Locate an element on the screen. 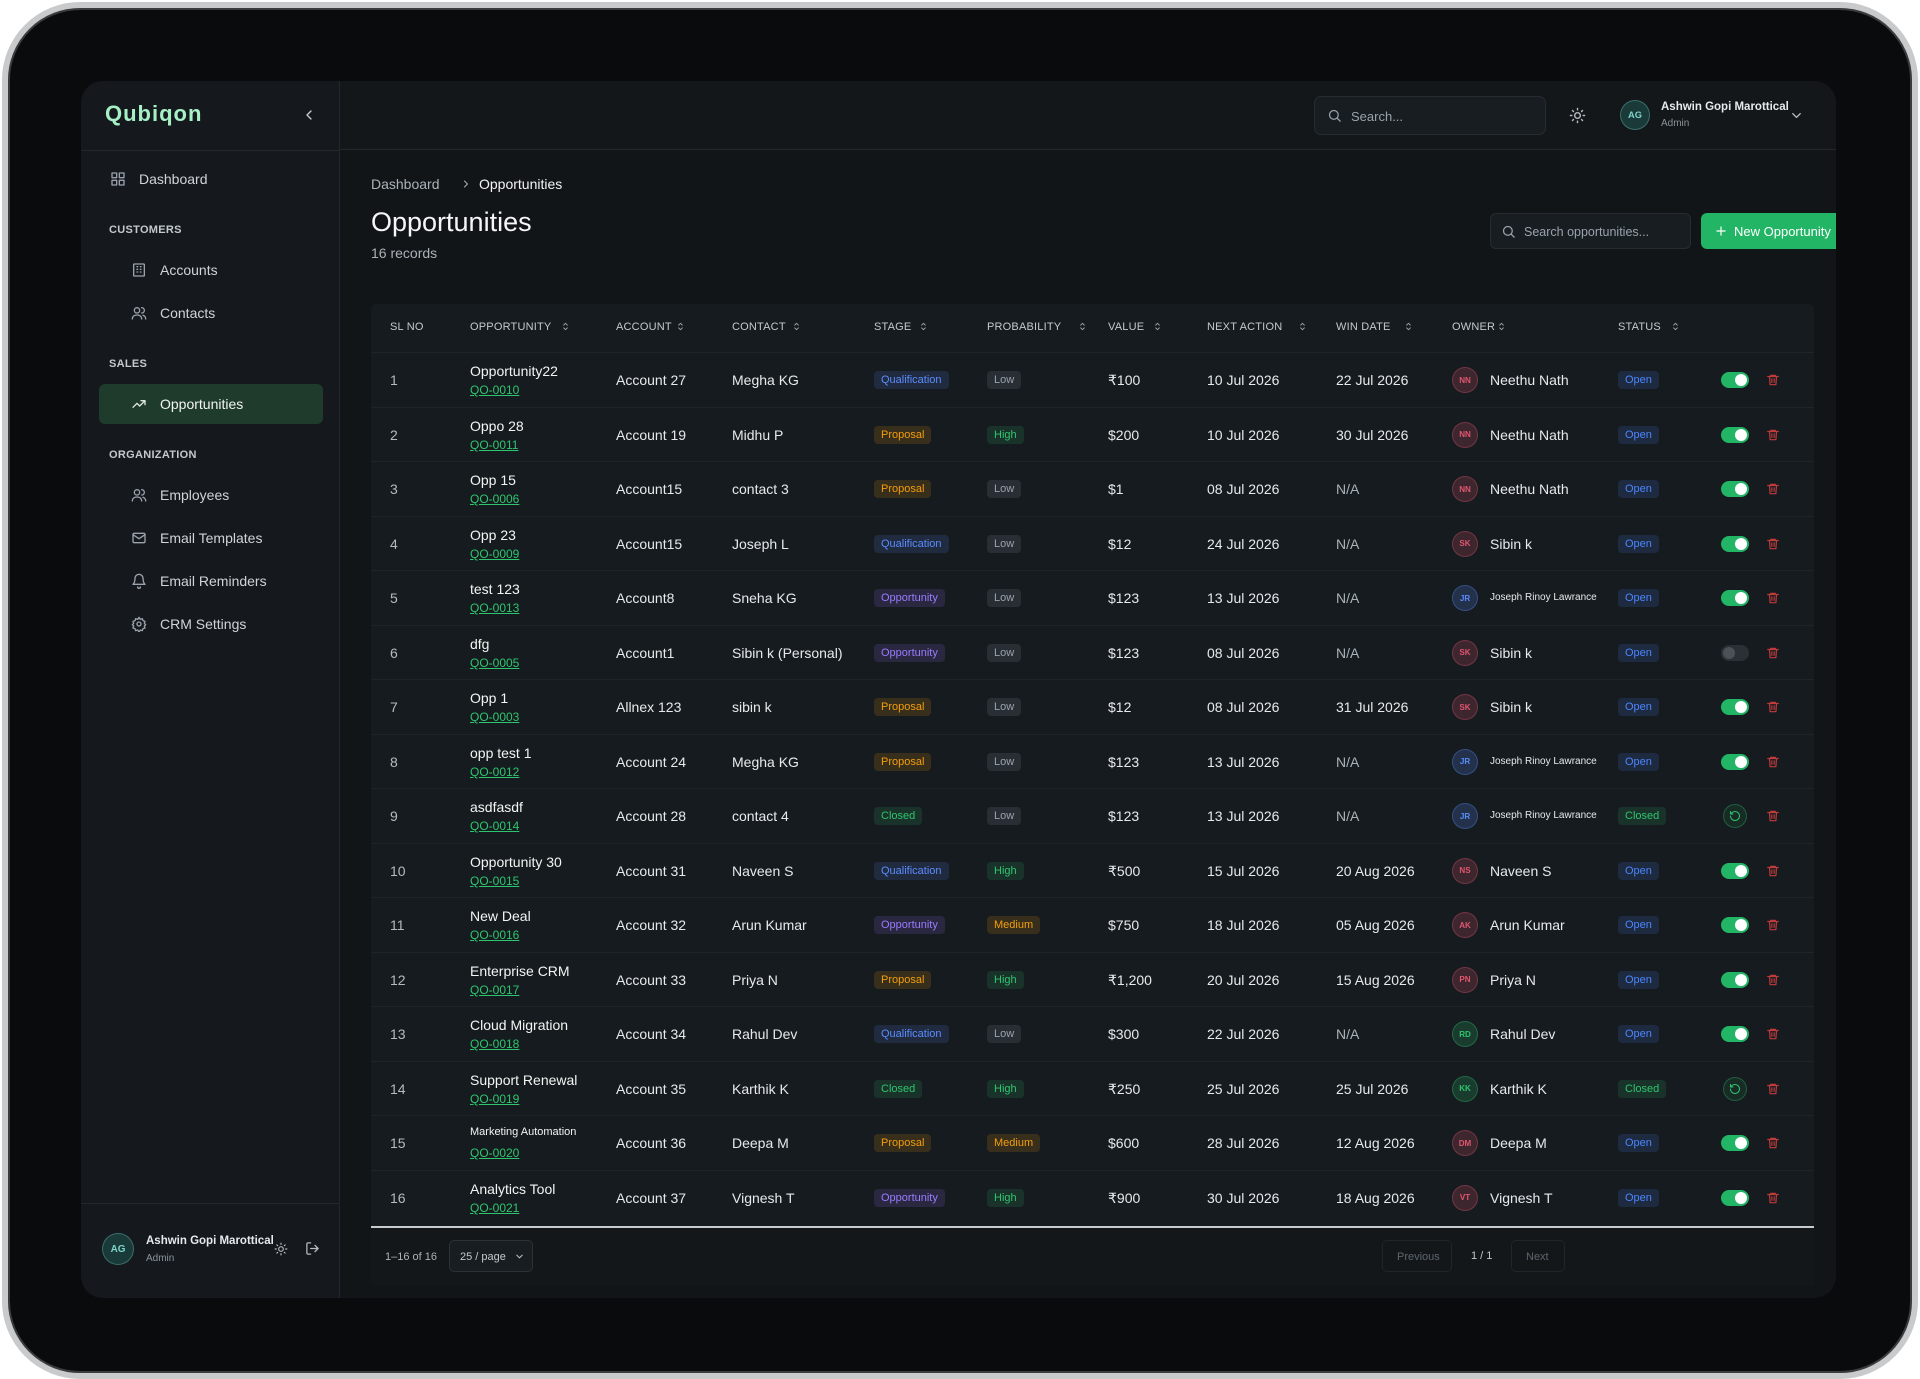 The height and width of the screenshot is (1379, 1920). previous-button: Previous is located at coordinates (1417, 1256).